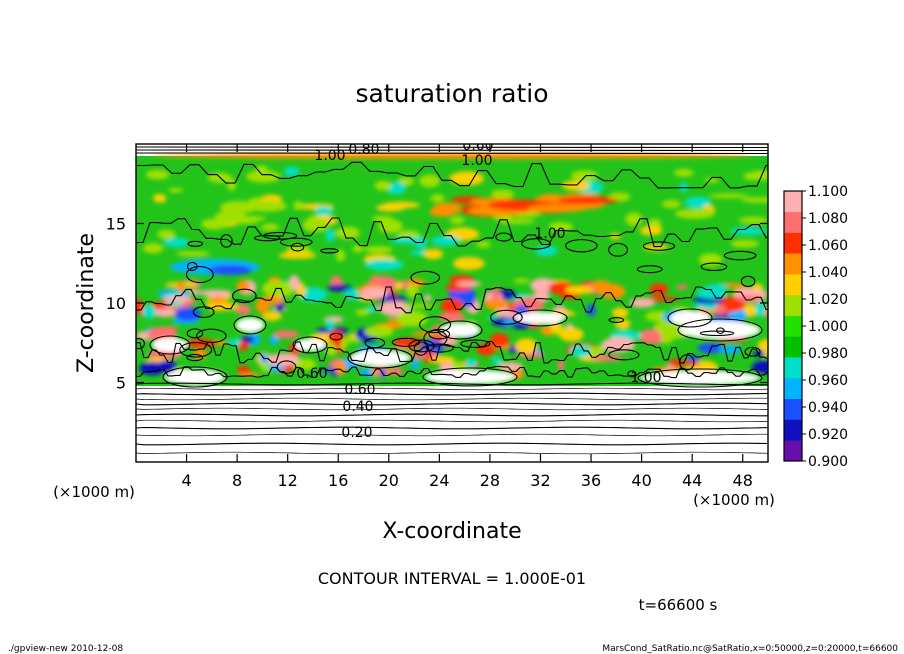  I want to click on colorbar-tick-label: 1.060, so click(828, 246).